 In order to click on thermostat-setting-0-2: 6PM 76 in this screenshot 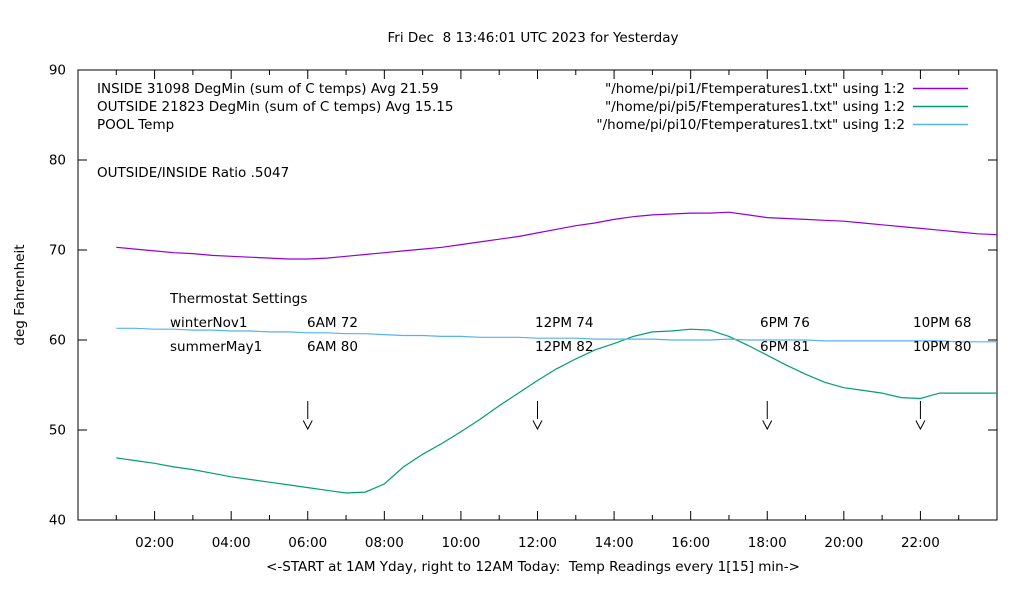, I will do `click(785, 323)`.